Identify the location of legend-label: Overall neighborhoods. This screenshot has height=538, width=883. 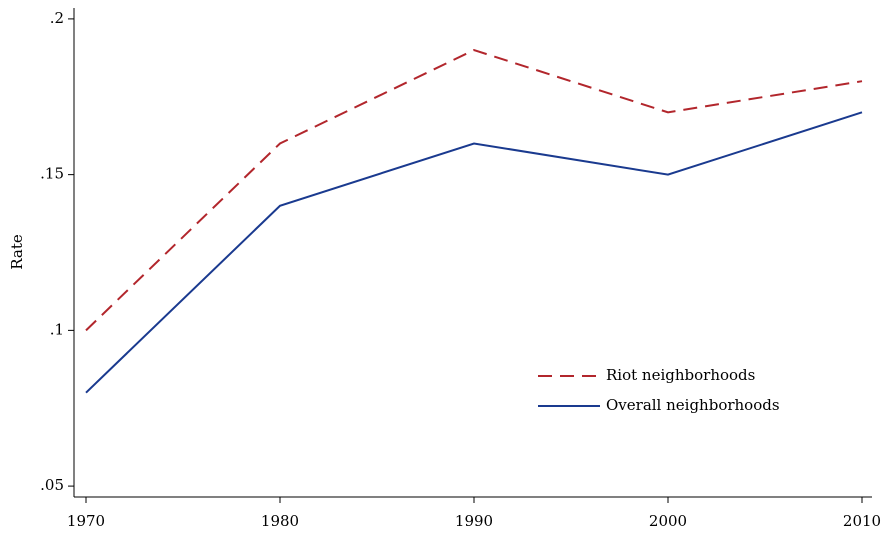
(693, 405).